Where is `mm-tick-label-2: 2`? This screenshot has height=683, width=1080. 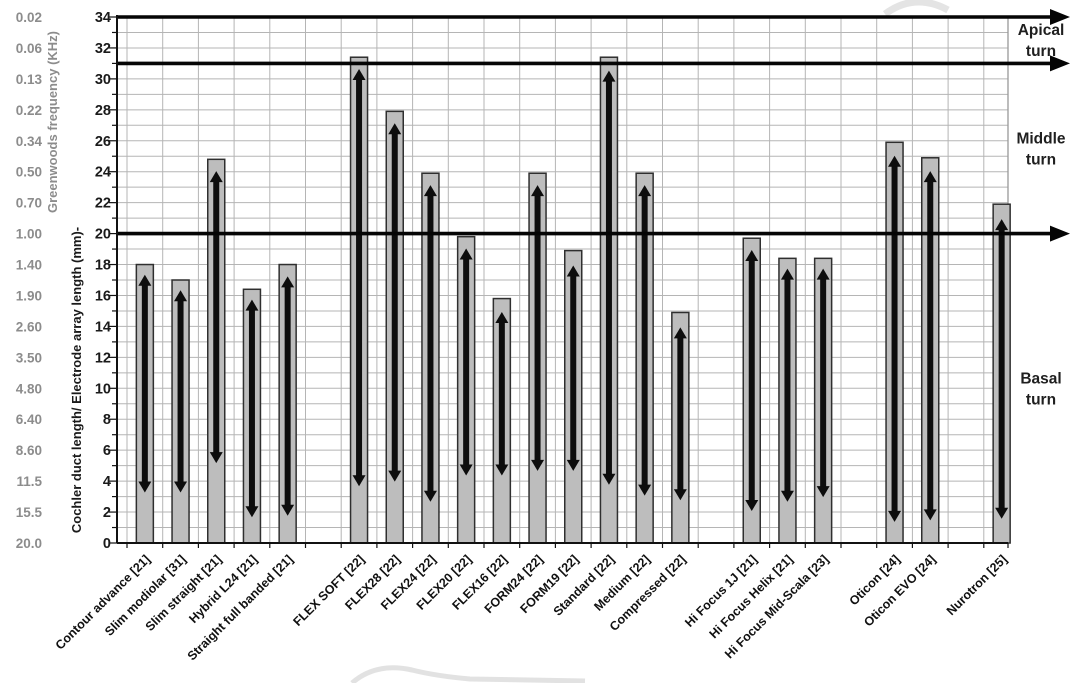
mm-tick-label-2: 2 is located at coordinates (107, 513).